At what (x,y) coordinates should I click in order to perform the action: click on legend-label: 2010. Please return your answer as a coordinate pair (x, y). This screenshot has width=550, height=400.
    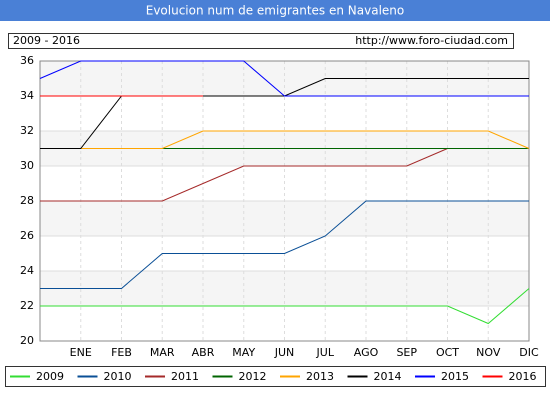
    Looking at the image, I should click on (118, 376).